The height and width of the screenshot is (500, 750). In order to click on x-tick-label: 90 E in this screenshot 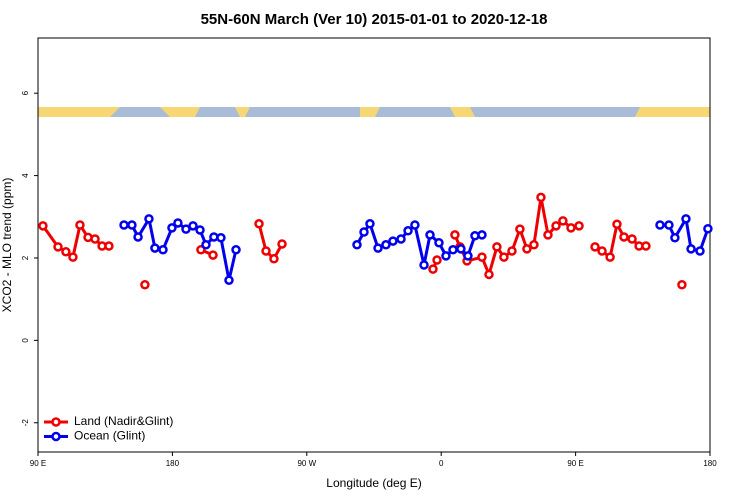, I will do `click(38, 463)`.